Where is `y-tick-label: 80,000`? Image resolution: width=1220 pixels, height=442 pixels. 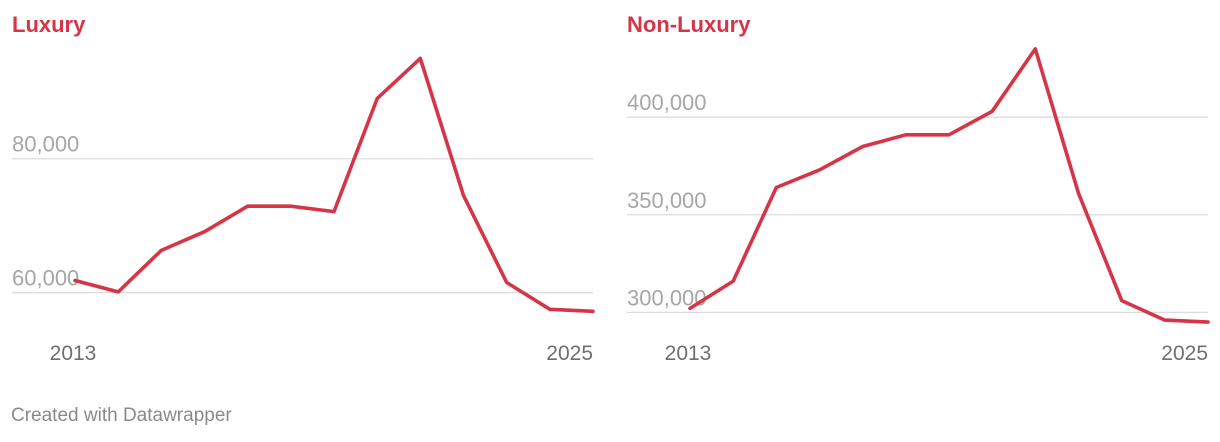 y-tick-label: 80,000 is located at coordinates (45, 144).